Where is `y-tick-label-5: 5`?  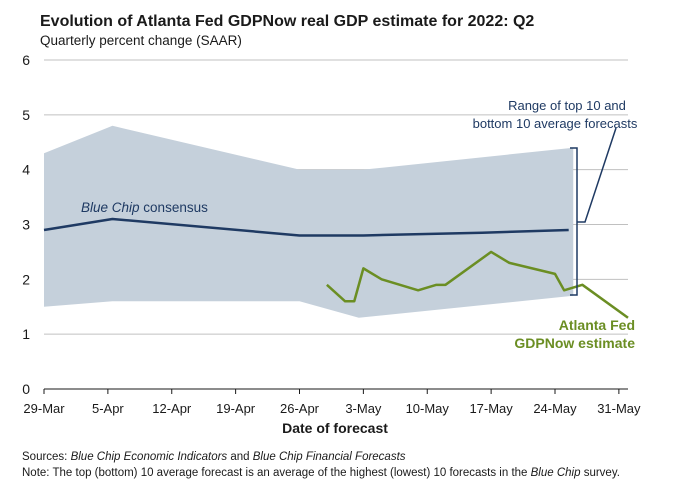 y-tick-label-5: 5 is located at coordinates (26, 115).